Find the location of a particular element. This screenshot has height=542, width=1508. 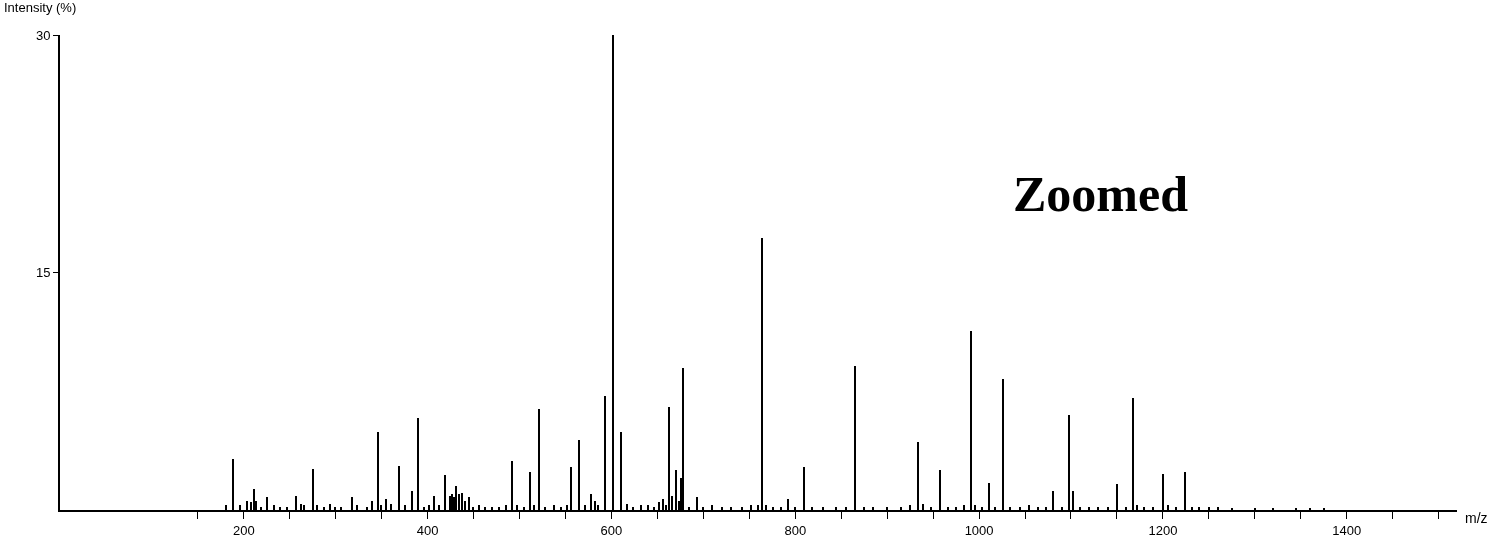

x-tick-label: 200 is located at coordinates (243, 530).